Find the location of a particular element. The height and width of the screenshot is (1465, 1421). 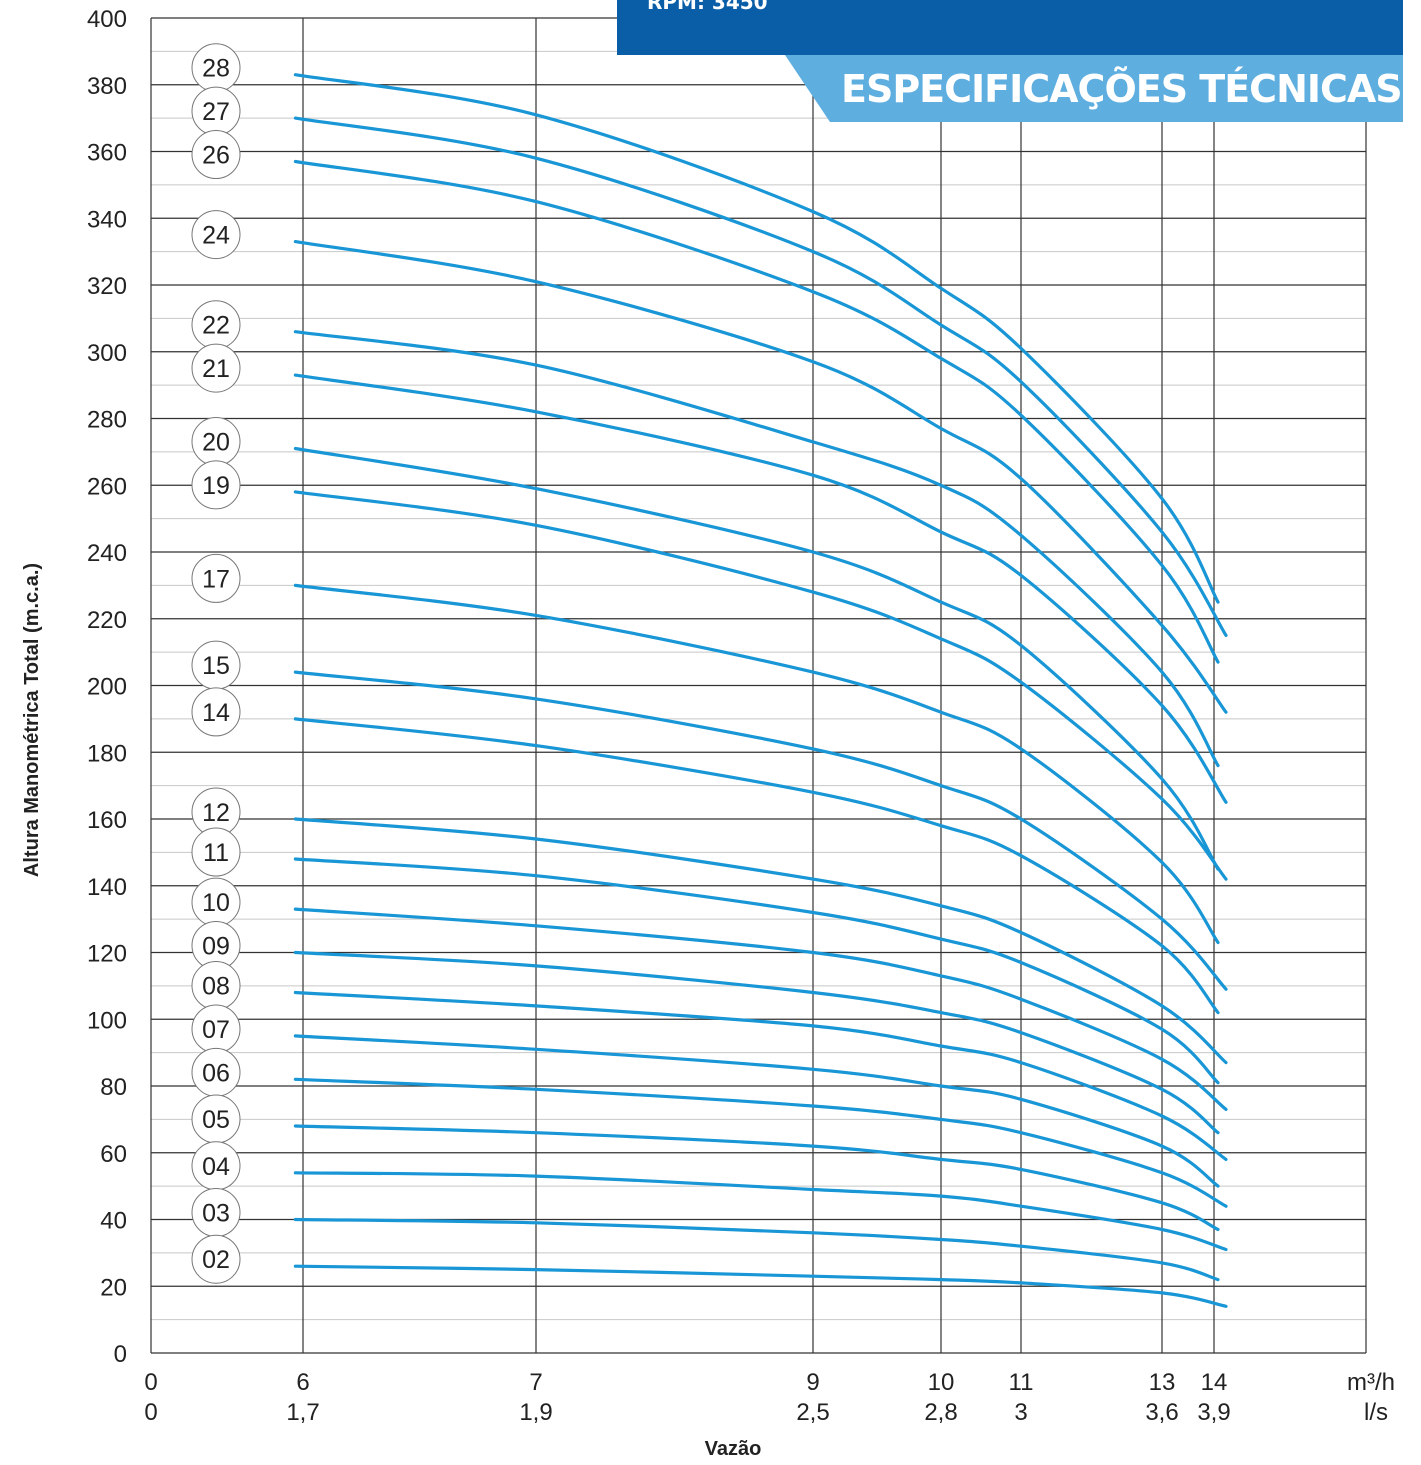

y-tick-label: 240 is located at coordinates (107, 553).